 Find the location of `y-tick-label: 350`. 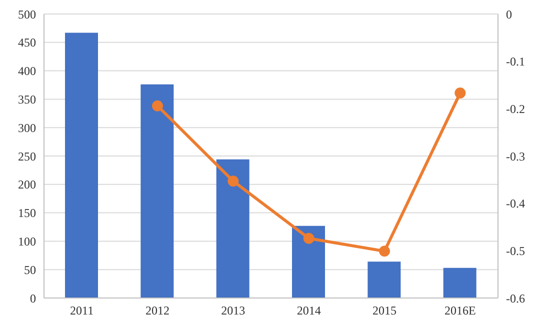

y-tick-label: 350 is located at coordinates (27, 99).